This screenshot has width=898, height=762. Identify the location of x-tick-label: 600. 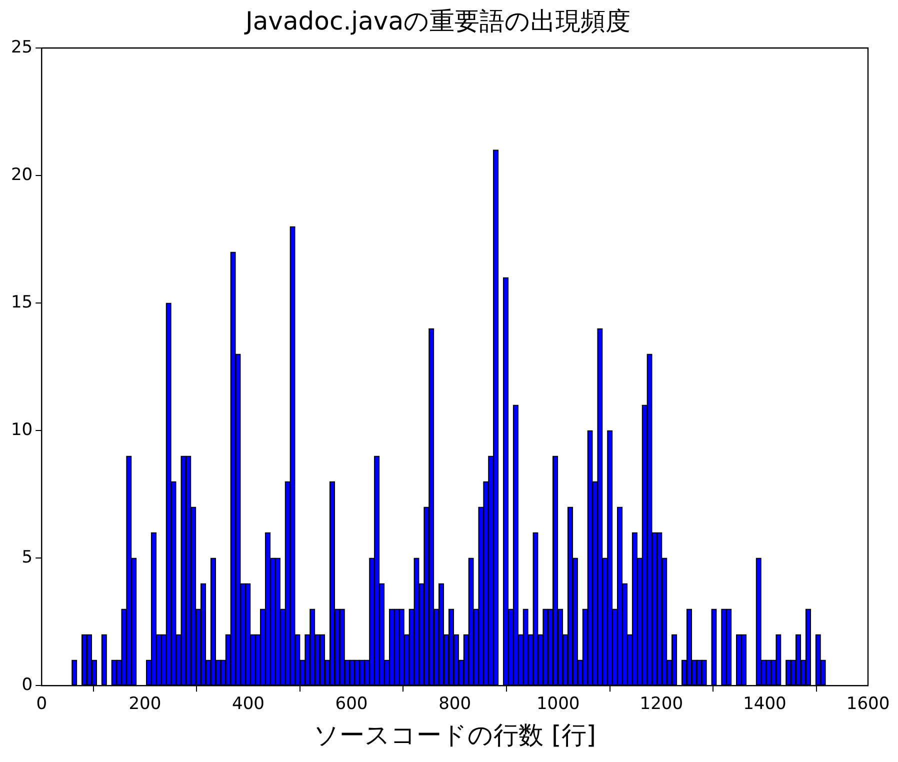
(351, 704).